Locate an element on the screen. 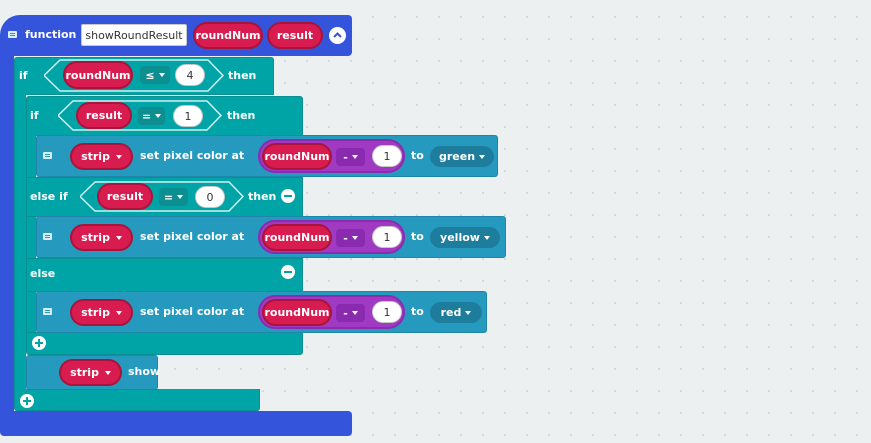 This screenshot has height=443, width=871. color-dropdown: red is located at coordinates (456, 312).